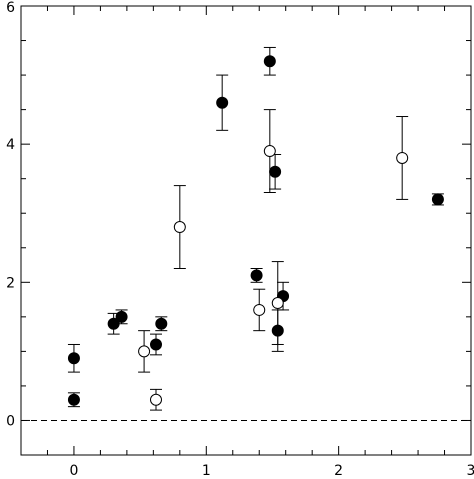 The width and height of the screenshot is (474, 479). Describe the element at coordinates (470, 471) in the screenshot. I see `x-tick-label: 3` at that location.